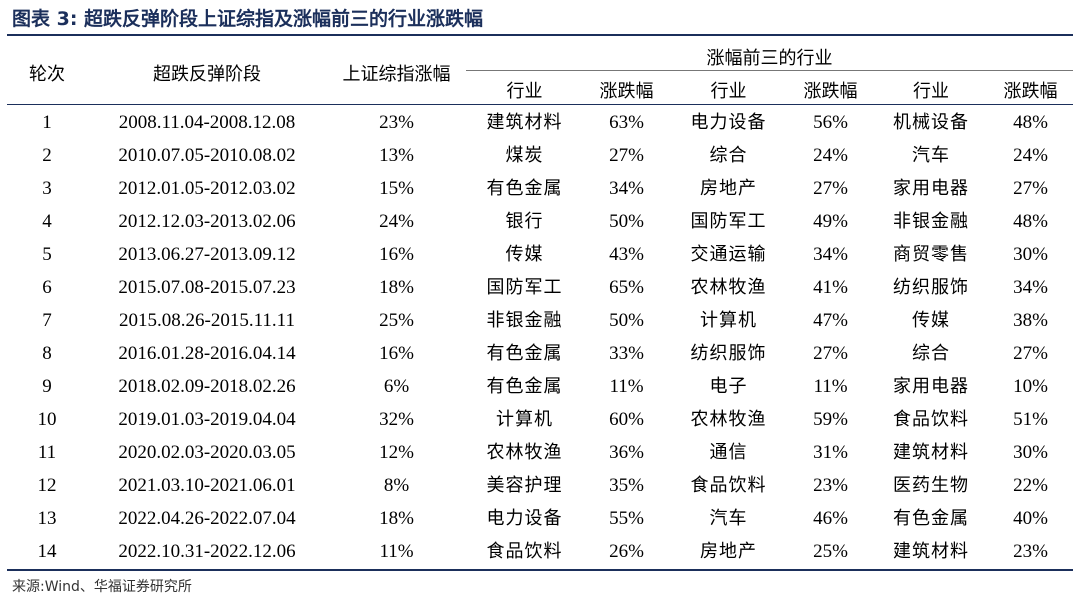  What do you see at coordinates (540, 35) in the screenshot?
I see `top-rule` at bounding box center [540, 35].